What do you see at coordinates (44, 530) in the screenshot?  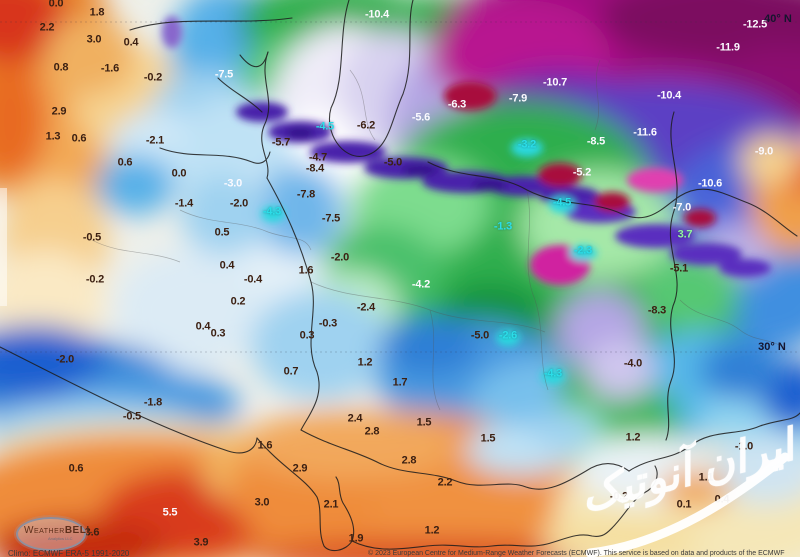 I see `weatherbell-brand-light: Weather` at bounding box center [44, 530].